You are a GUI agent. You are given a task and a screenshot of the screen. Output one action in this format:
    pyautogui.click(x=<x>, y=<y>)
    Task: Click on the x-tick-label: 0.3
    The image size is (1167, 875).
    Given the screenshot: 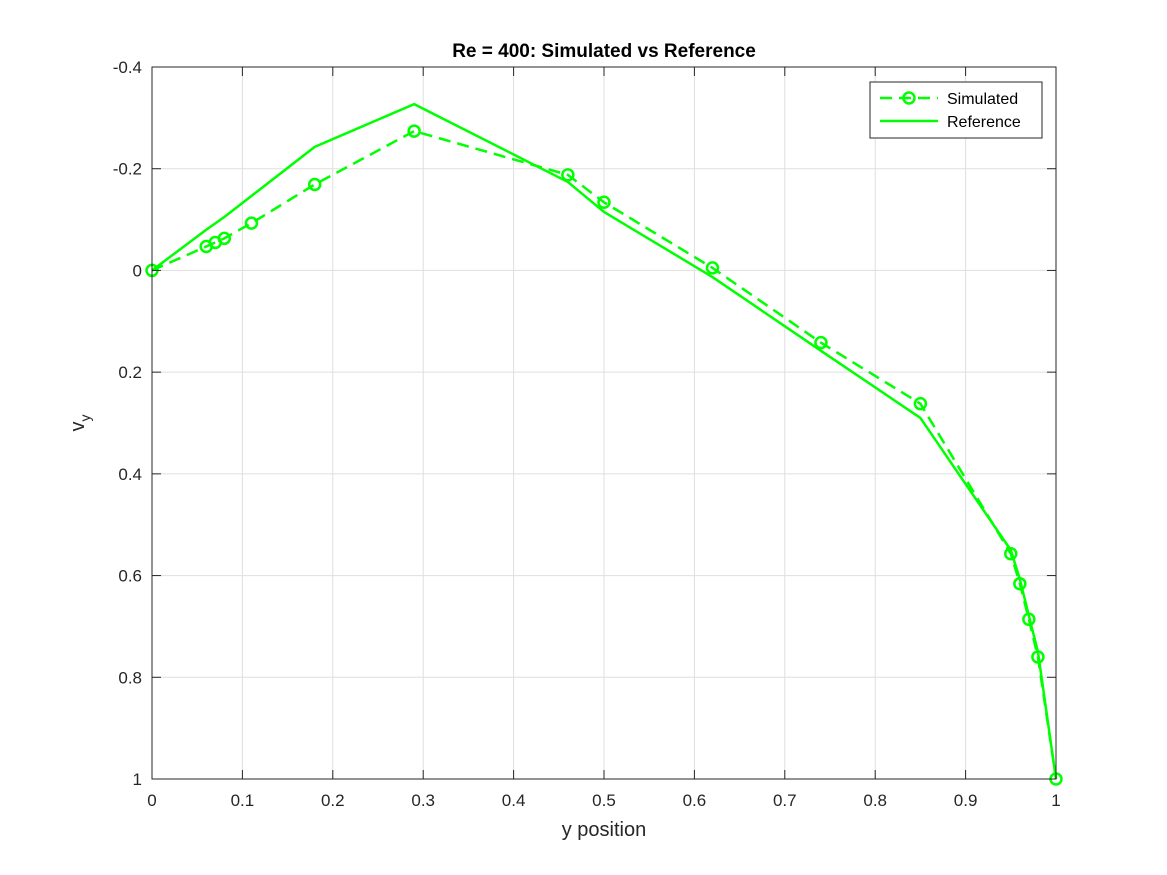 What is the action you would take?
    pyautogui.click(x=423, y=800)
    